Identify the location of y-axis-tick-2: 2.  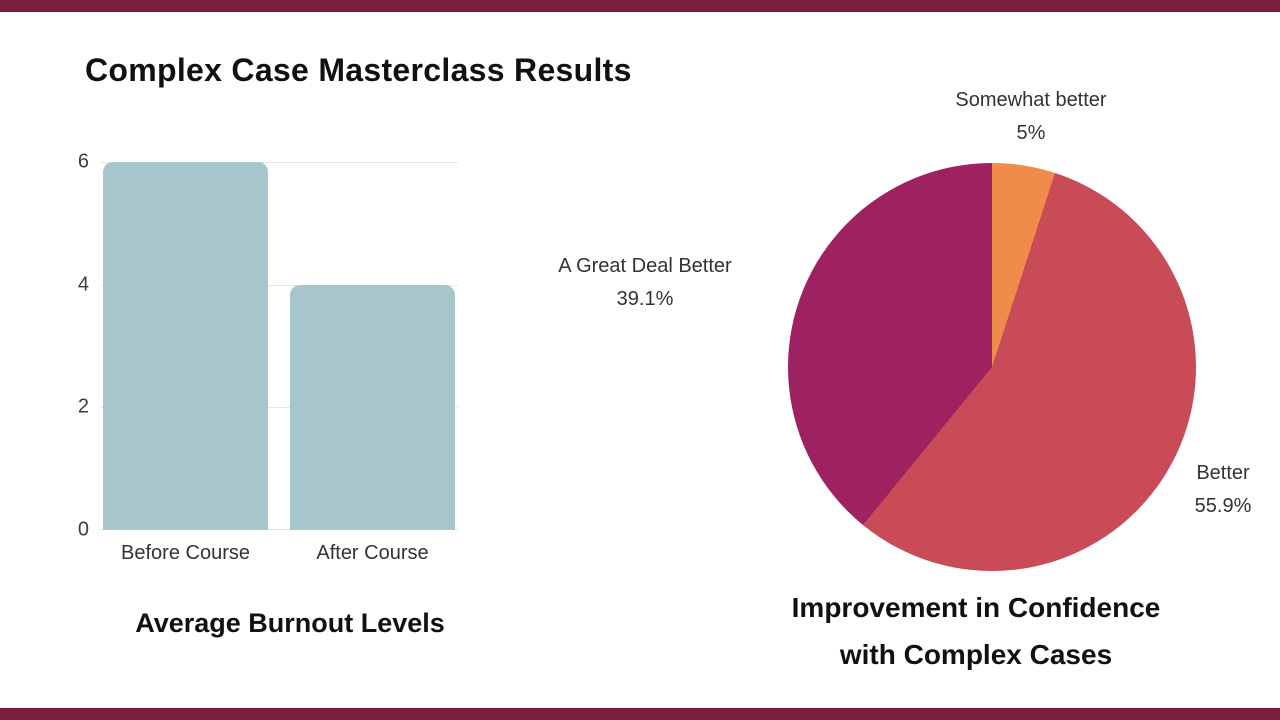
(83, 406).